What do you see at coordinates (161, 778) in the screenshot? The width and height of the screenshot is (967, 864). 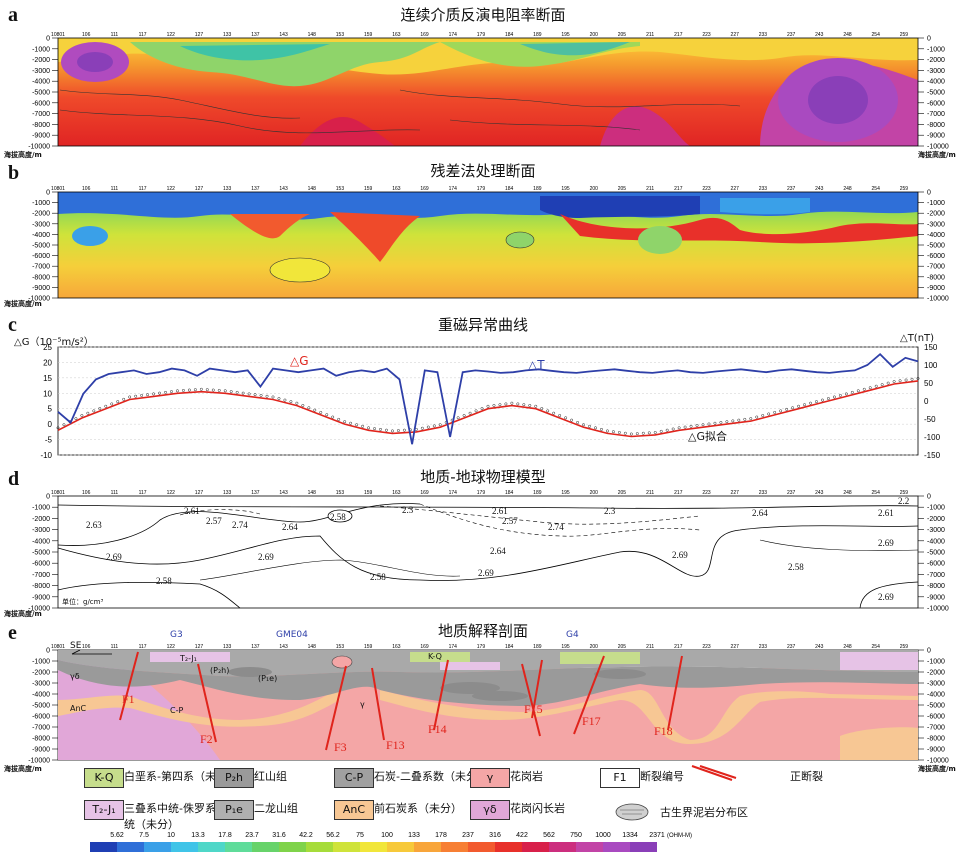 I see `legend-item: K-Q 白垩系-第四系（未分）` at bounding box center [161, 778].